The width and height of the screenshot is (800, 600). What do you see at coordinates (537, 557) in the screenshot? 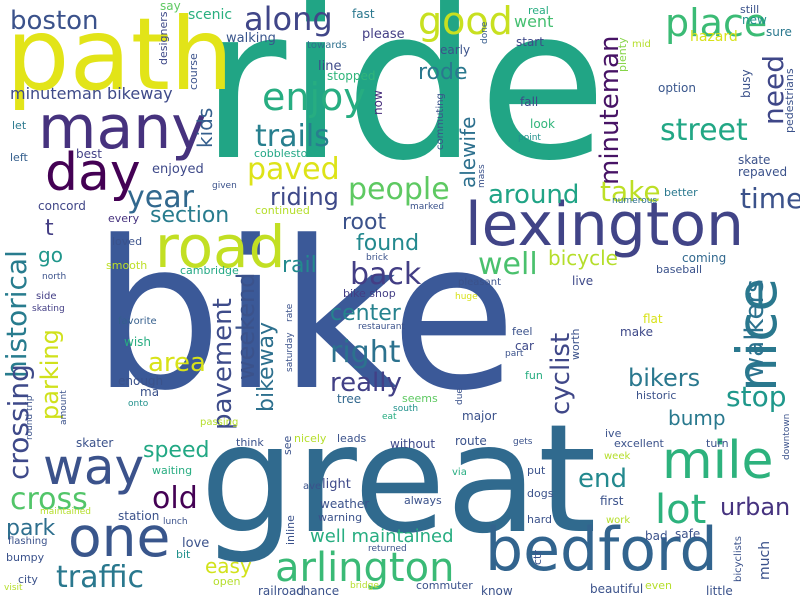
I see `word-ctr: ctr` at bounding box center [537, 557].